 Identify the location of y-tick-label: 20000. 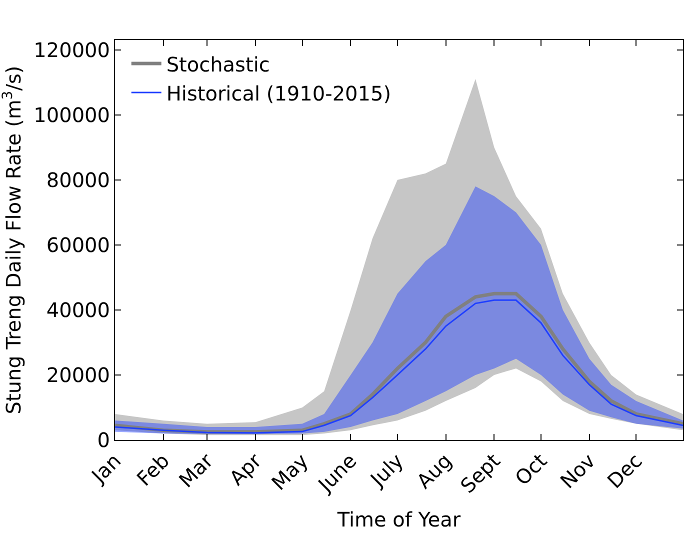
(78, 374).